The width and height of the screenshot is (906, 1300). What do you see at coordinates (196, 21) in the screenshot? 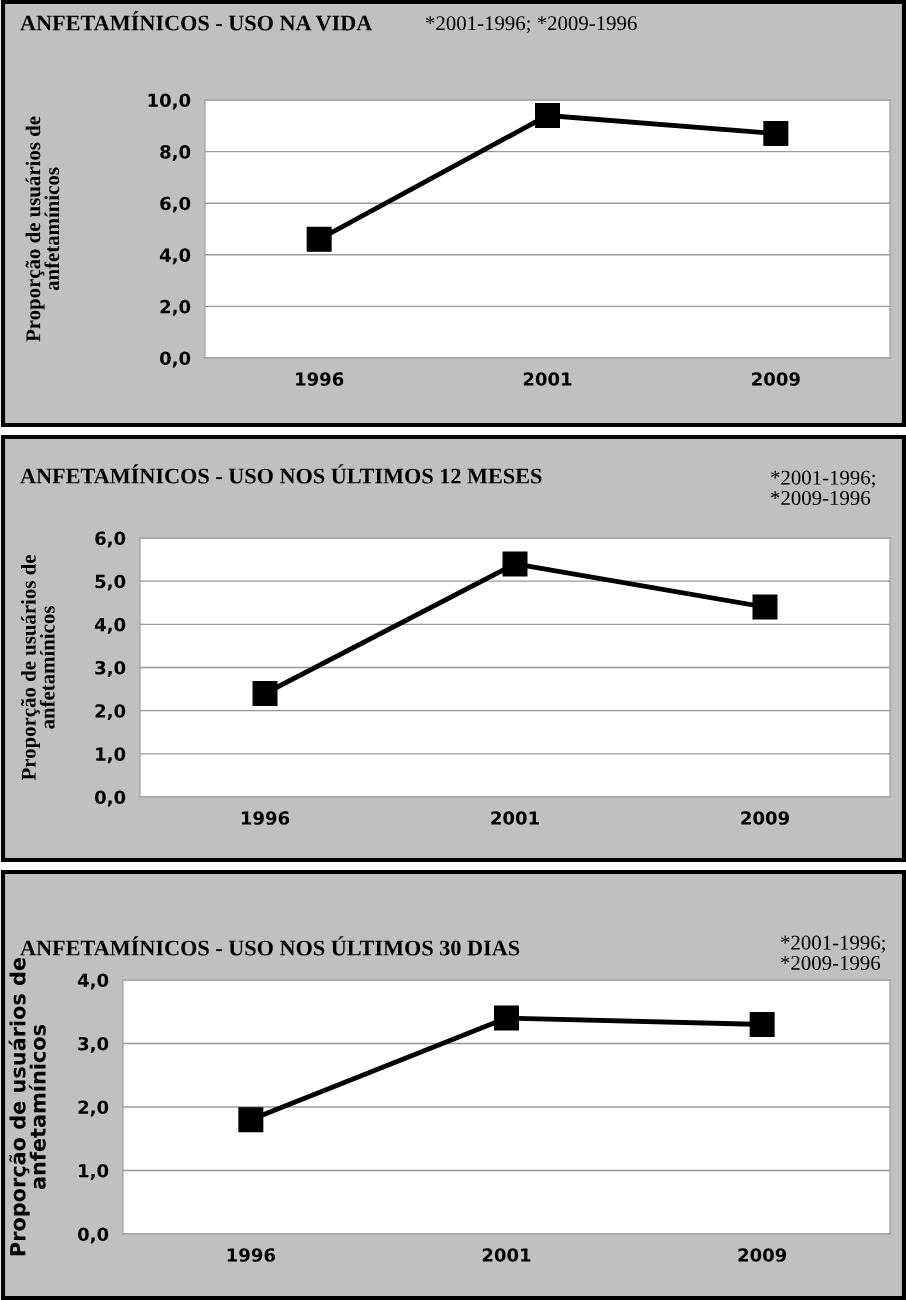
I see `chart-title: ANFETAMÍNICOS - USO NA VIDA` at bounding box center [196, 21].